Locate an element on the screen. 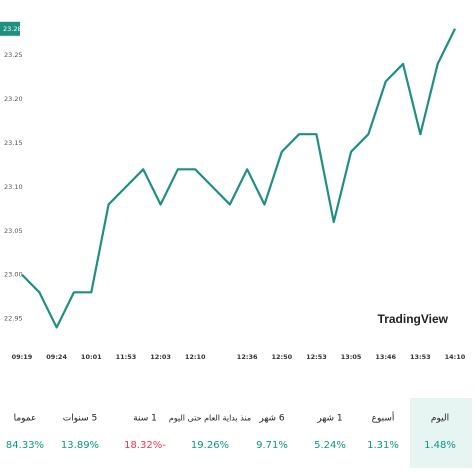 This screenshot has width=474, height=474. period-label: 1 سنة is located at coordinates (145, 419).